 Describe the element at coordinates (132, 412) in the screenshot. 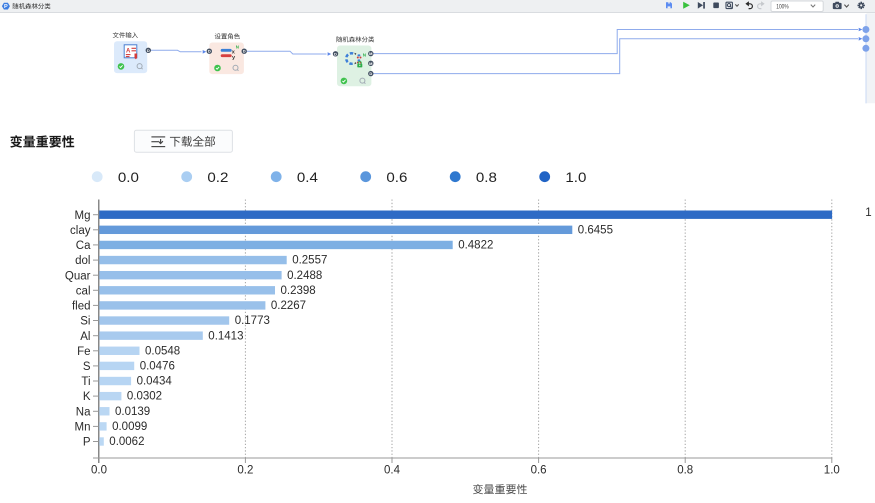

I see `svg-text: 0.0139` at that location.